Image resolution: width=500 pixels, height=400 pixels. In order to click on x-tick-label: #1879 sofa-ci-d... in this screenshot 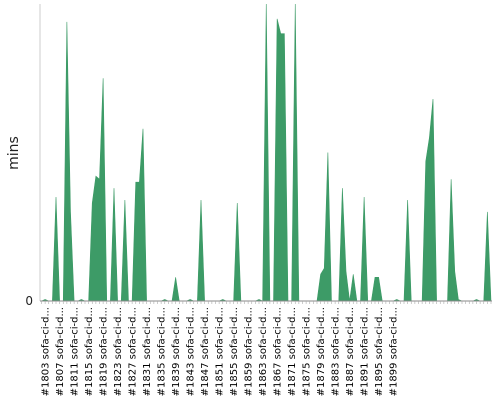, I will do `click(321, 351)`.